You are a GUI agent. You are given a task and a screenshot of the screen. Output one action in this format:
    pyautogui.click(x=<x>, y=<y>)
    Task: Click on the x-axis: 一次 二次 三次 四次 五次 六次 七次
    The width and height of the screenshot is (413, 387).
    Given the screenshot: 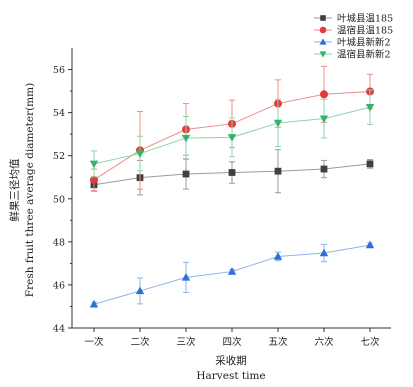 What is the action you would take?
    pyautogui.click(x=232, y=338)
    